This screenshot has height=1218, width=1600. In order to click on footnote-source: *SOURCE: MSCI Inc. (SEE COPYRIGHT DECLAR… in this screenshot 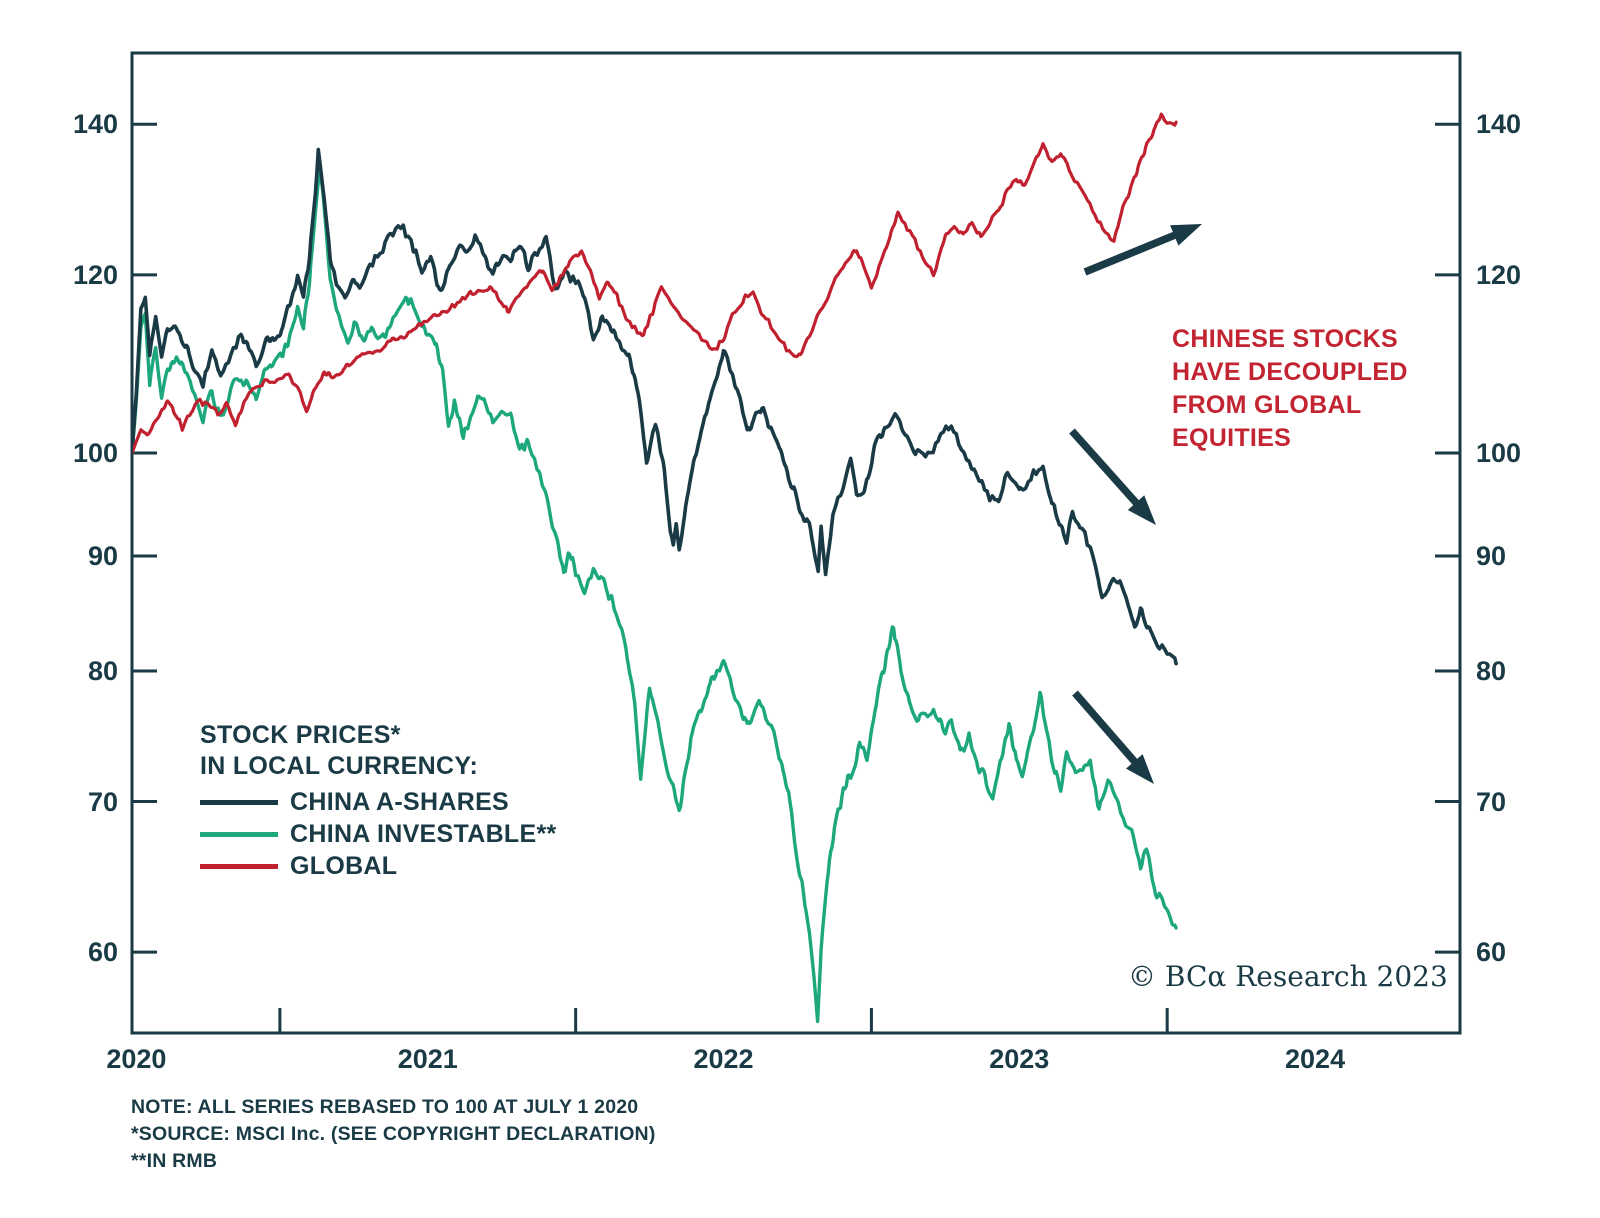, I will do `click(393, 1134)`.